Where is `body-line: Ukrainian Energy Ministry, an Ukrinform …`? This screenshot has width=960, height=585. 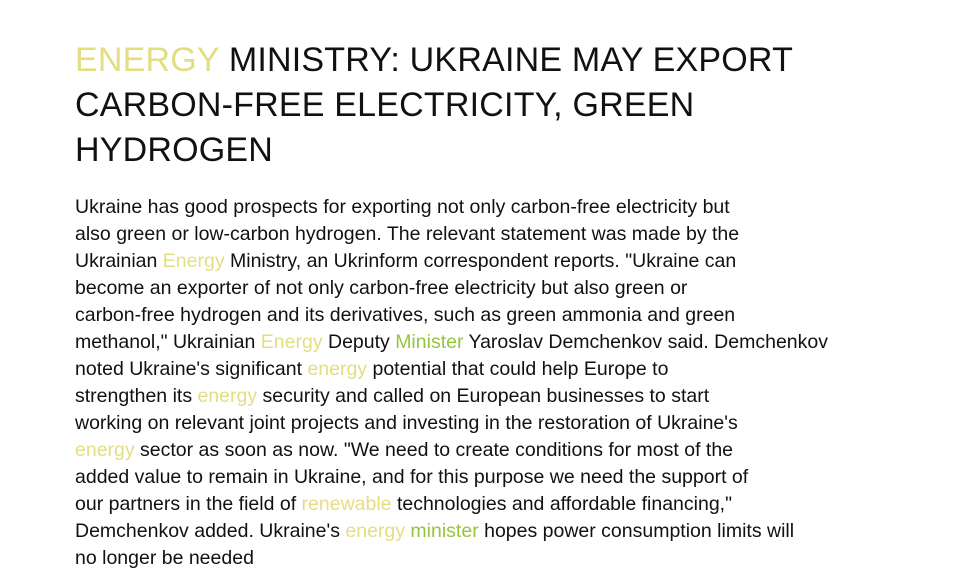
body-line: Ukrainian Energy Ministry, an Ukrinform … is located at coordinates (505, 261).